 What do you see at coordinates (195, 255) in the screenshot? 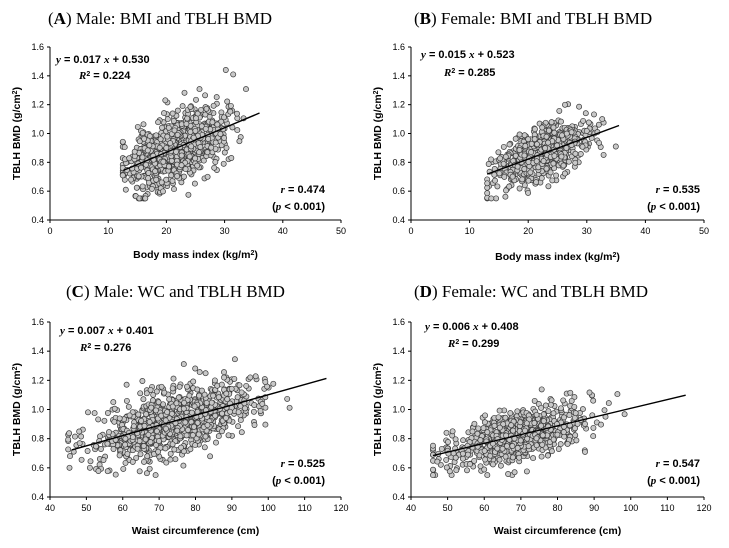
I see `x-axis-label: Body mass index (kg/m2)` at bounding box center [195, 255].